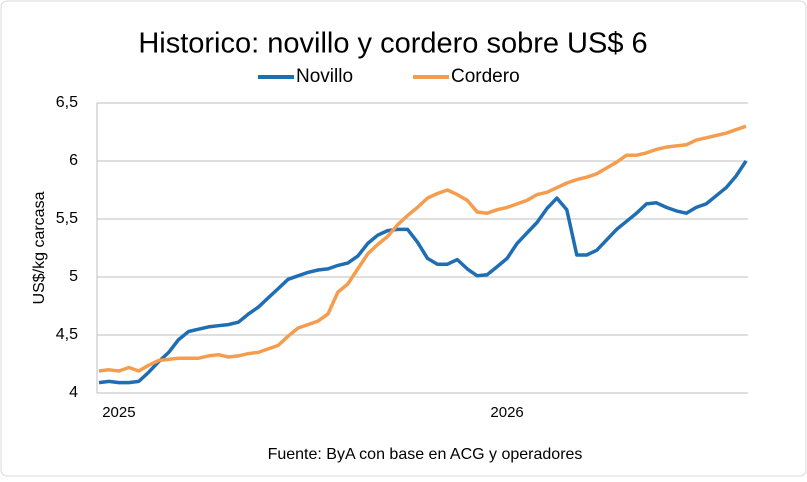 This screenshot has height=482, width=807. Describe the element at coordinates (118, 412) in the screenshot. I see `x-tick-label: 2025` at that location.